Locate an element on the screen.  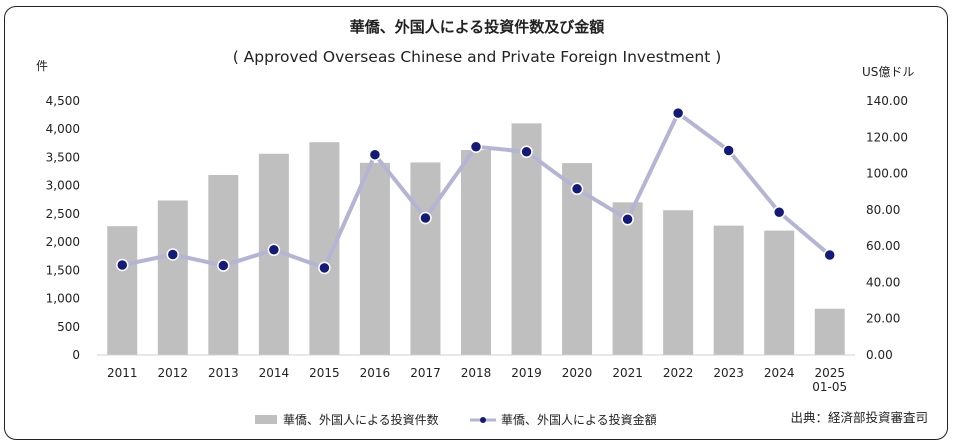
x-tick-label: 2012 is located at coordinates (173, 373).